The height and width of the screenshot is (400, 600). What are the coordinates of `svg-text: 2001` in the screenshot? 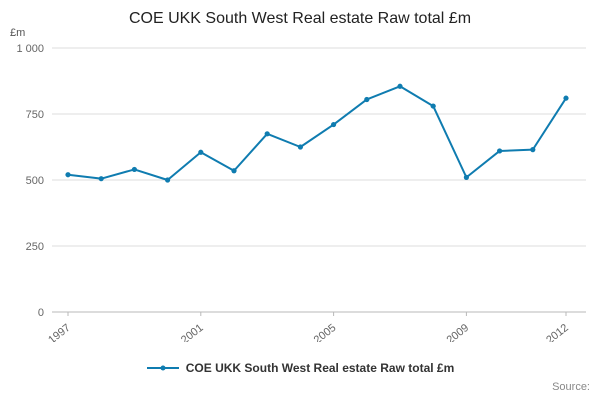 It's located at (192, 332).